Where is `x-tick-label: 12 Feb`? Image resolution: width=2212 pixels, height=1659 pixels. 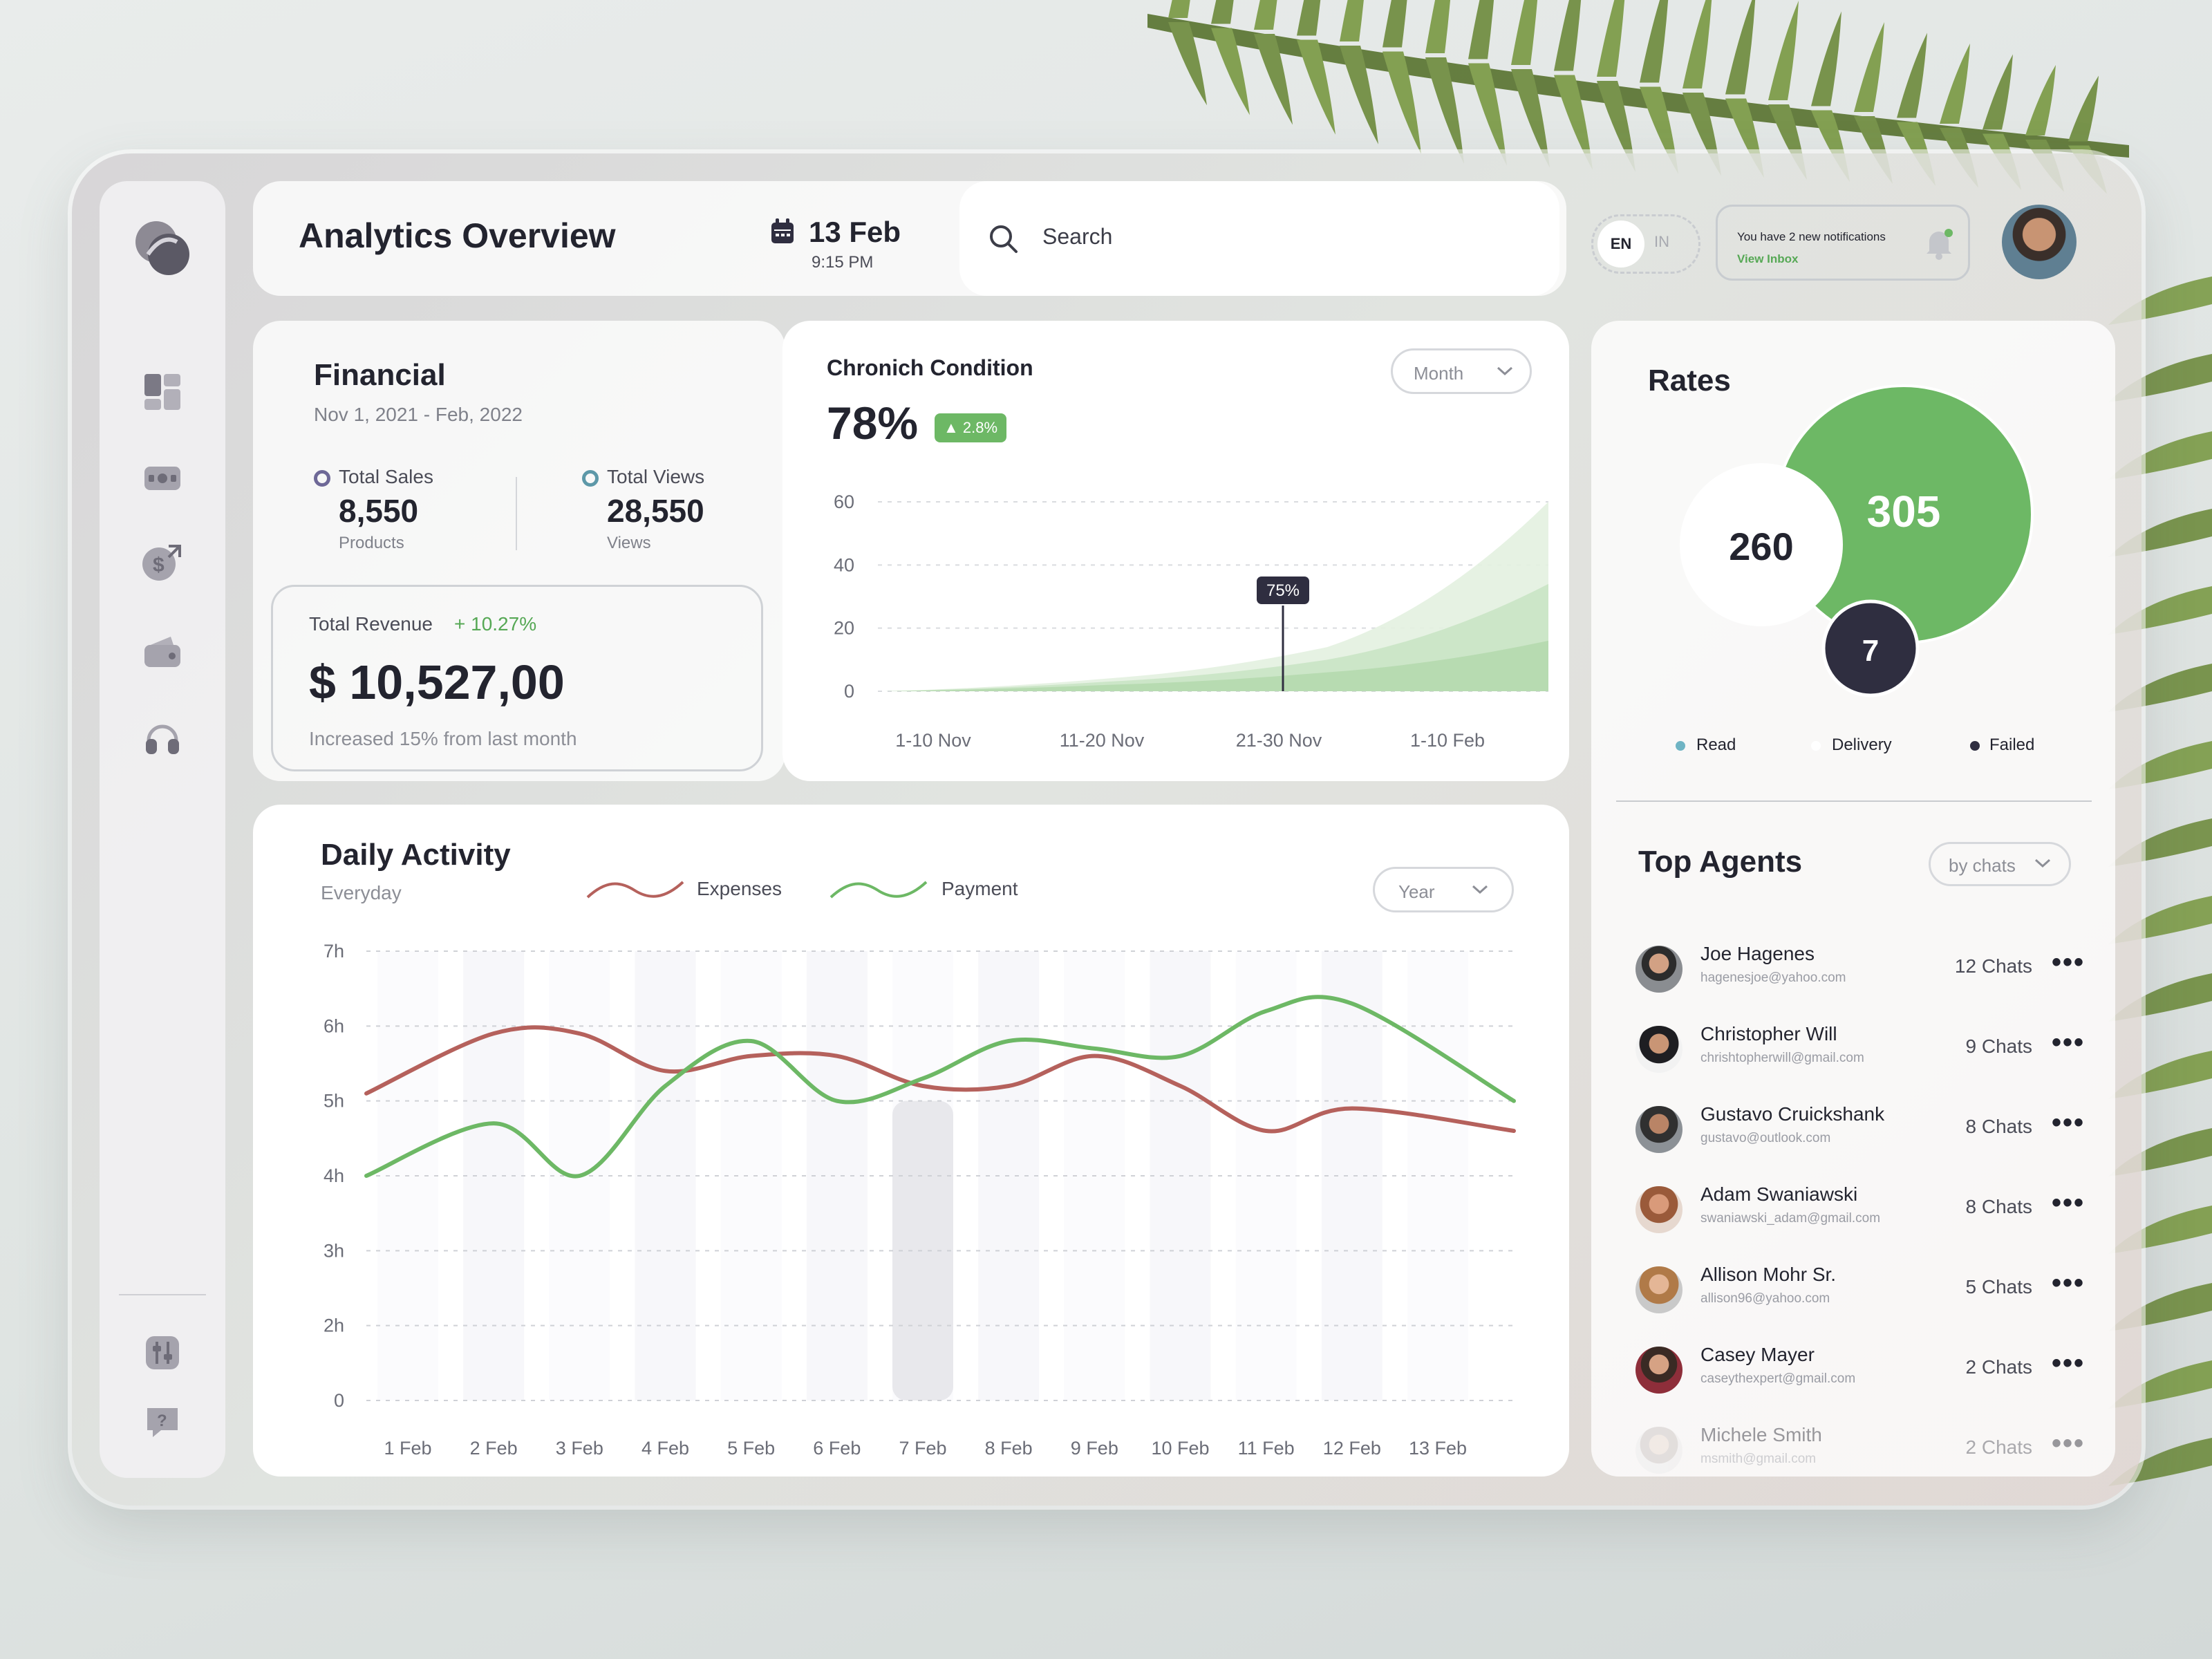 x-tick-label: 12 Feb is located at coordinates (1352, 1447).